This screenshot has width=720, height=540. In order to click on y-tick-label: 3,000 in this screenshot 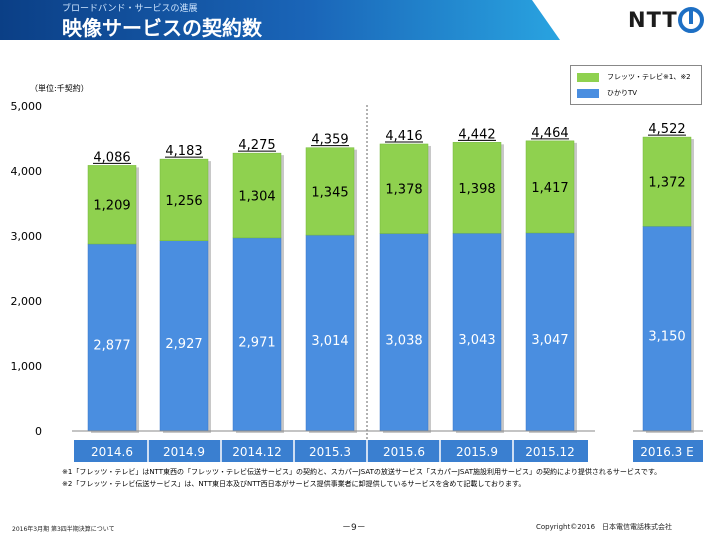, I will do `click(27, 236)`.